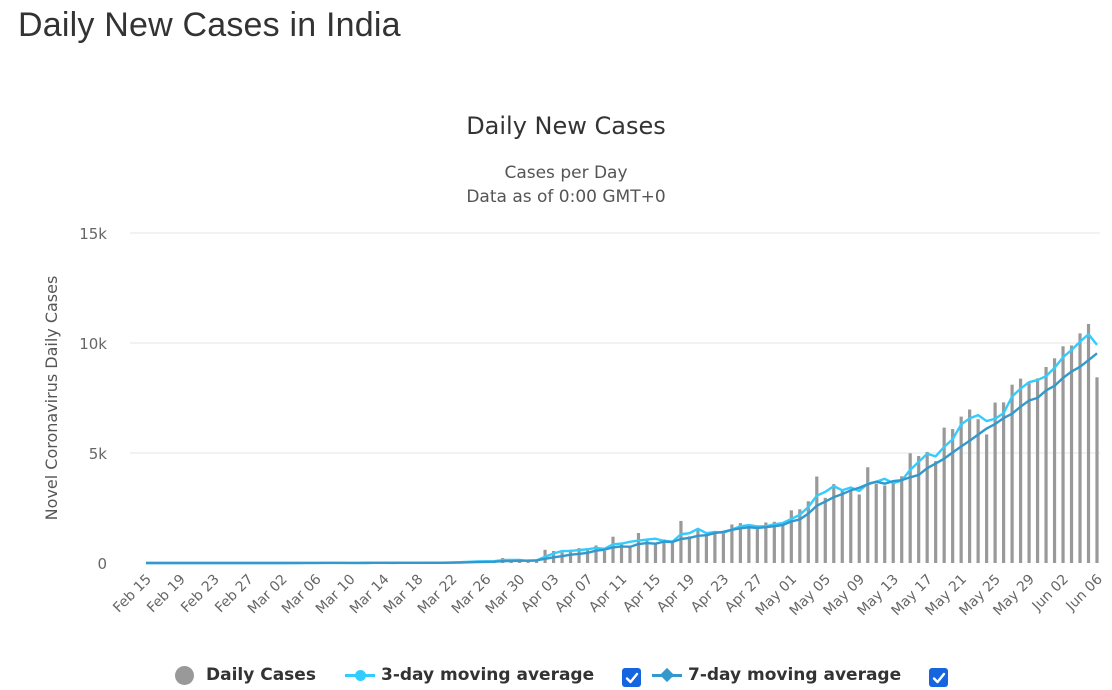 The width and height of the screenshot is (1112, 690). I want to click on line-diamond-marker-icon, so click(667, 675).